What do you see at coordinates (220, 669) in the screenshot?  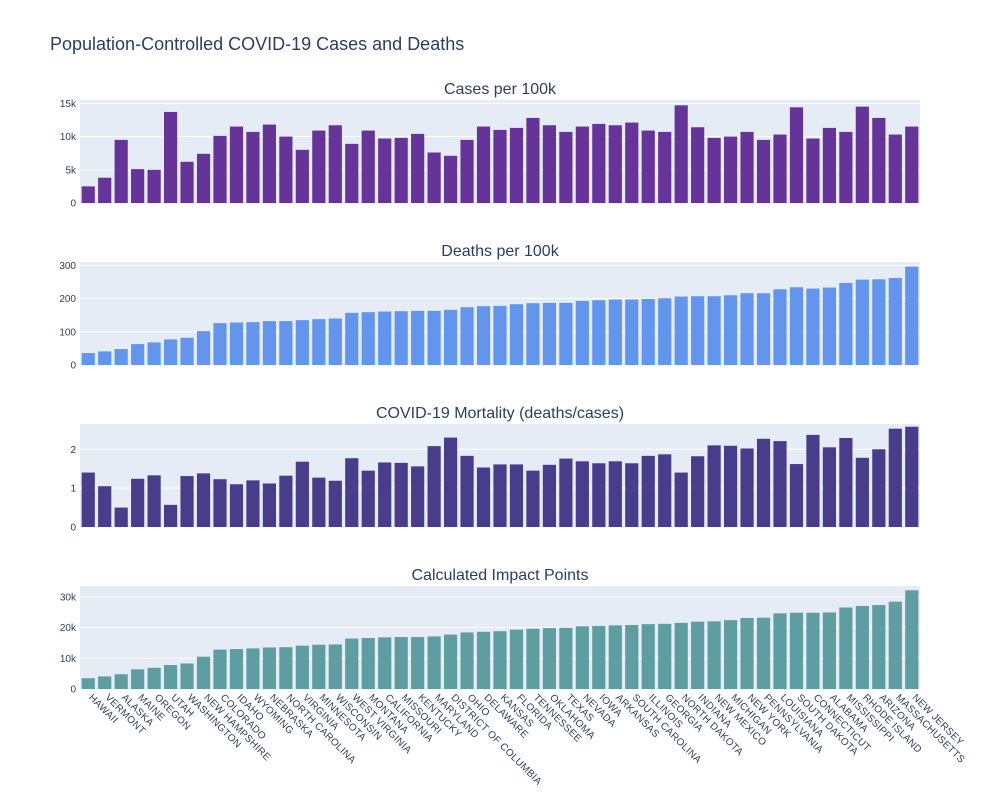 I see `bar-colorado` at bounding box center [220, 669].